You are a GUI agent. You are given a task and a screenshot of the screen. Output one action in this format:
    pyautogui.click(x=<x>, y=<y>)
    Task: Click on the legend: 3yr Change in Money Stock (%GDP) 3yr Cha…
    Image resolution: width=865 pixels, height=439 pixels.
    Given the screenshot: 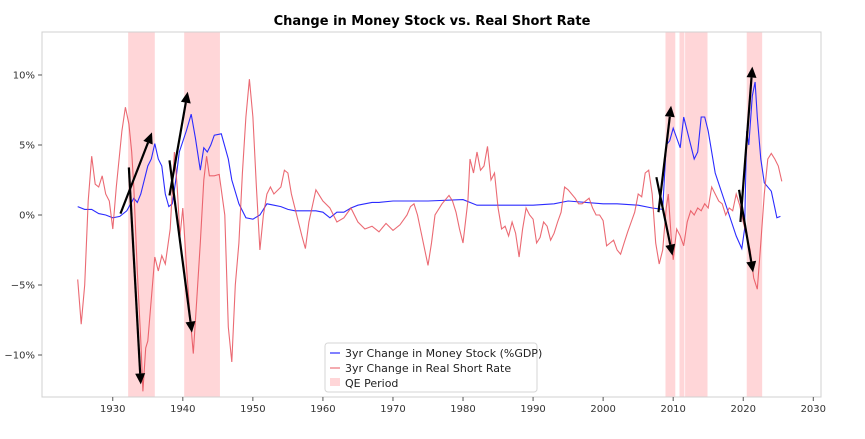 What is the action you would take?
    pyautogui.click(x=433, y=367)
    